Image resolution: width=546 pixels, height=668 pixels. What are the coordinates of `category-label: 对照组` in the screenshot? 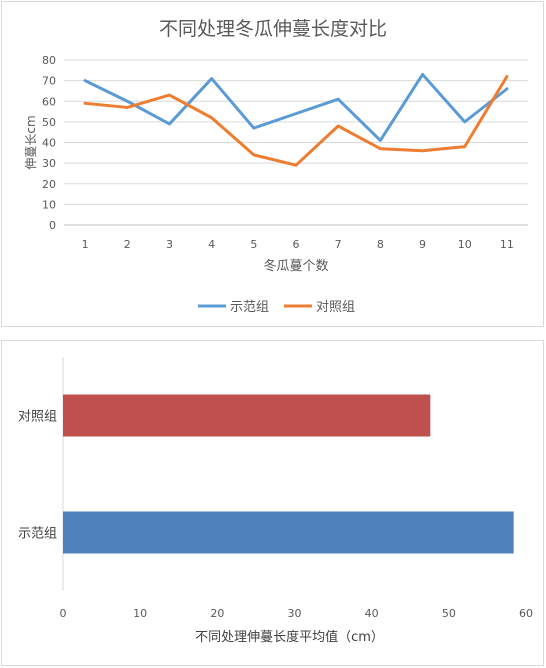 It's located at (37, 417).